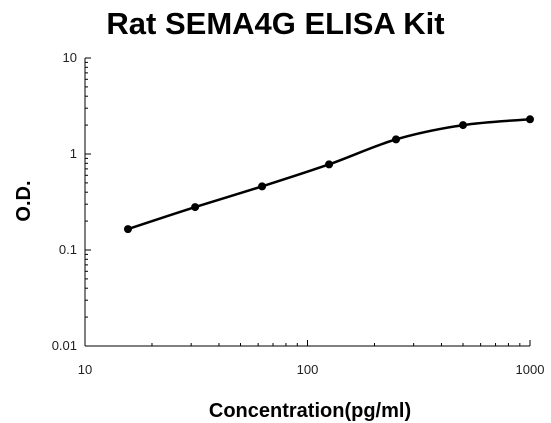  I want to click on x-tick-label: 1000, so click(530, 369).